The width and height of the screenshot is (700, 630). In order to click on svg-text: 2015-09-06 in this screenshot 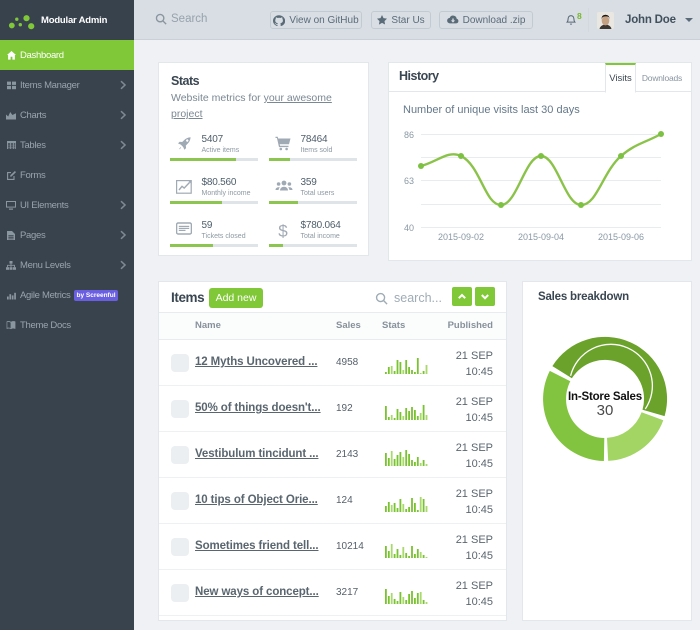, I will do `click(621, 237)`.